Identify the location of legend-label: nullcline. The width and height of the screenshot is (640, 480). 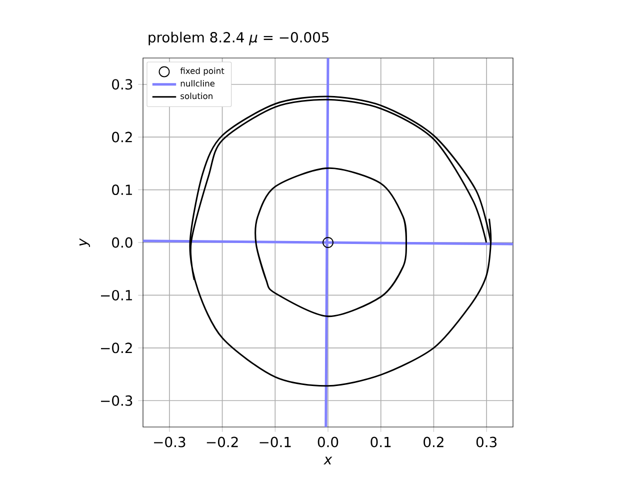
(197, 83).